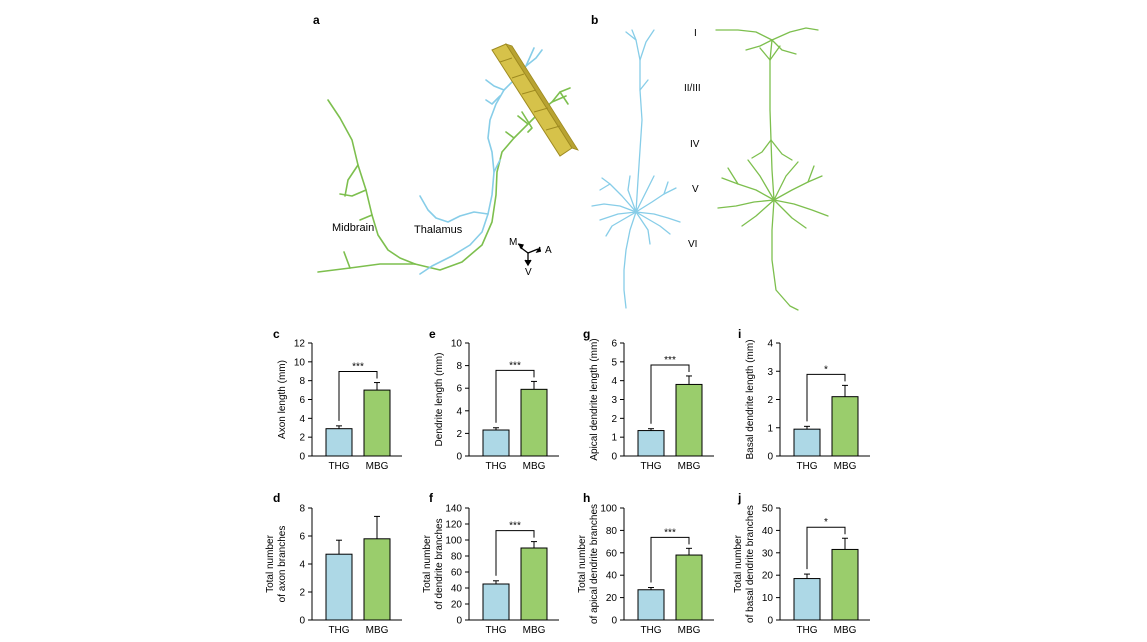 The width and height of the screenshot is (1147, 642). Describe the element at coordinates (276, 334) in the screenshot. I see `panel-letter-c: c` at that location.